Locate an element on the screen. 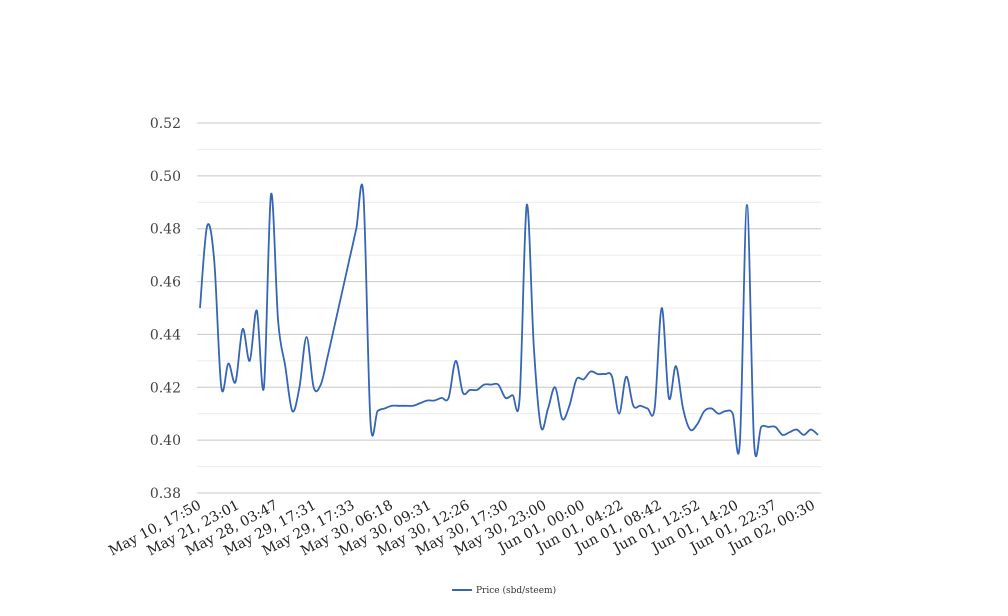 This screenshot has height=616, width=1008. y-tick-label: 0.46 is located at coordinates (165, 283).